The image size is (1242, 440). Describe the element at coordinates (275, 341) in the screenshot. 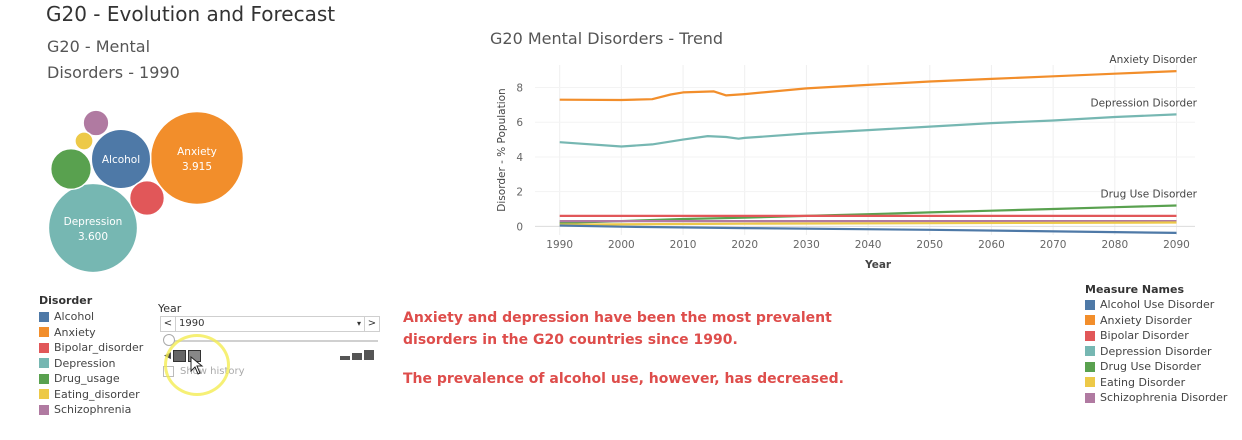

I see `year-slider-track` at that location.